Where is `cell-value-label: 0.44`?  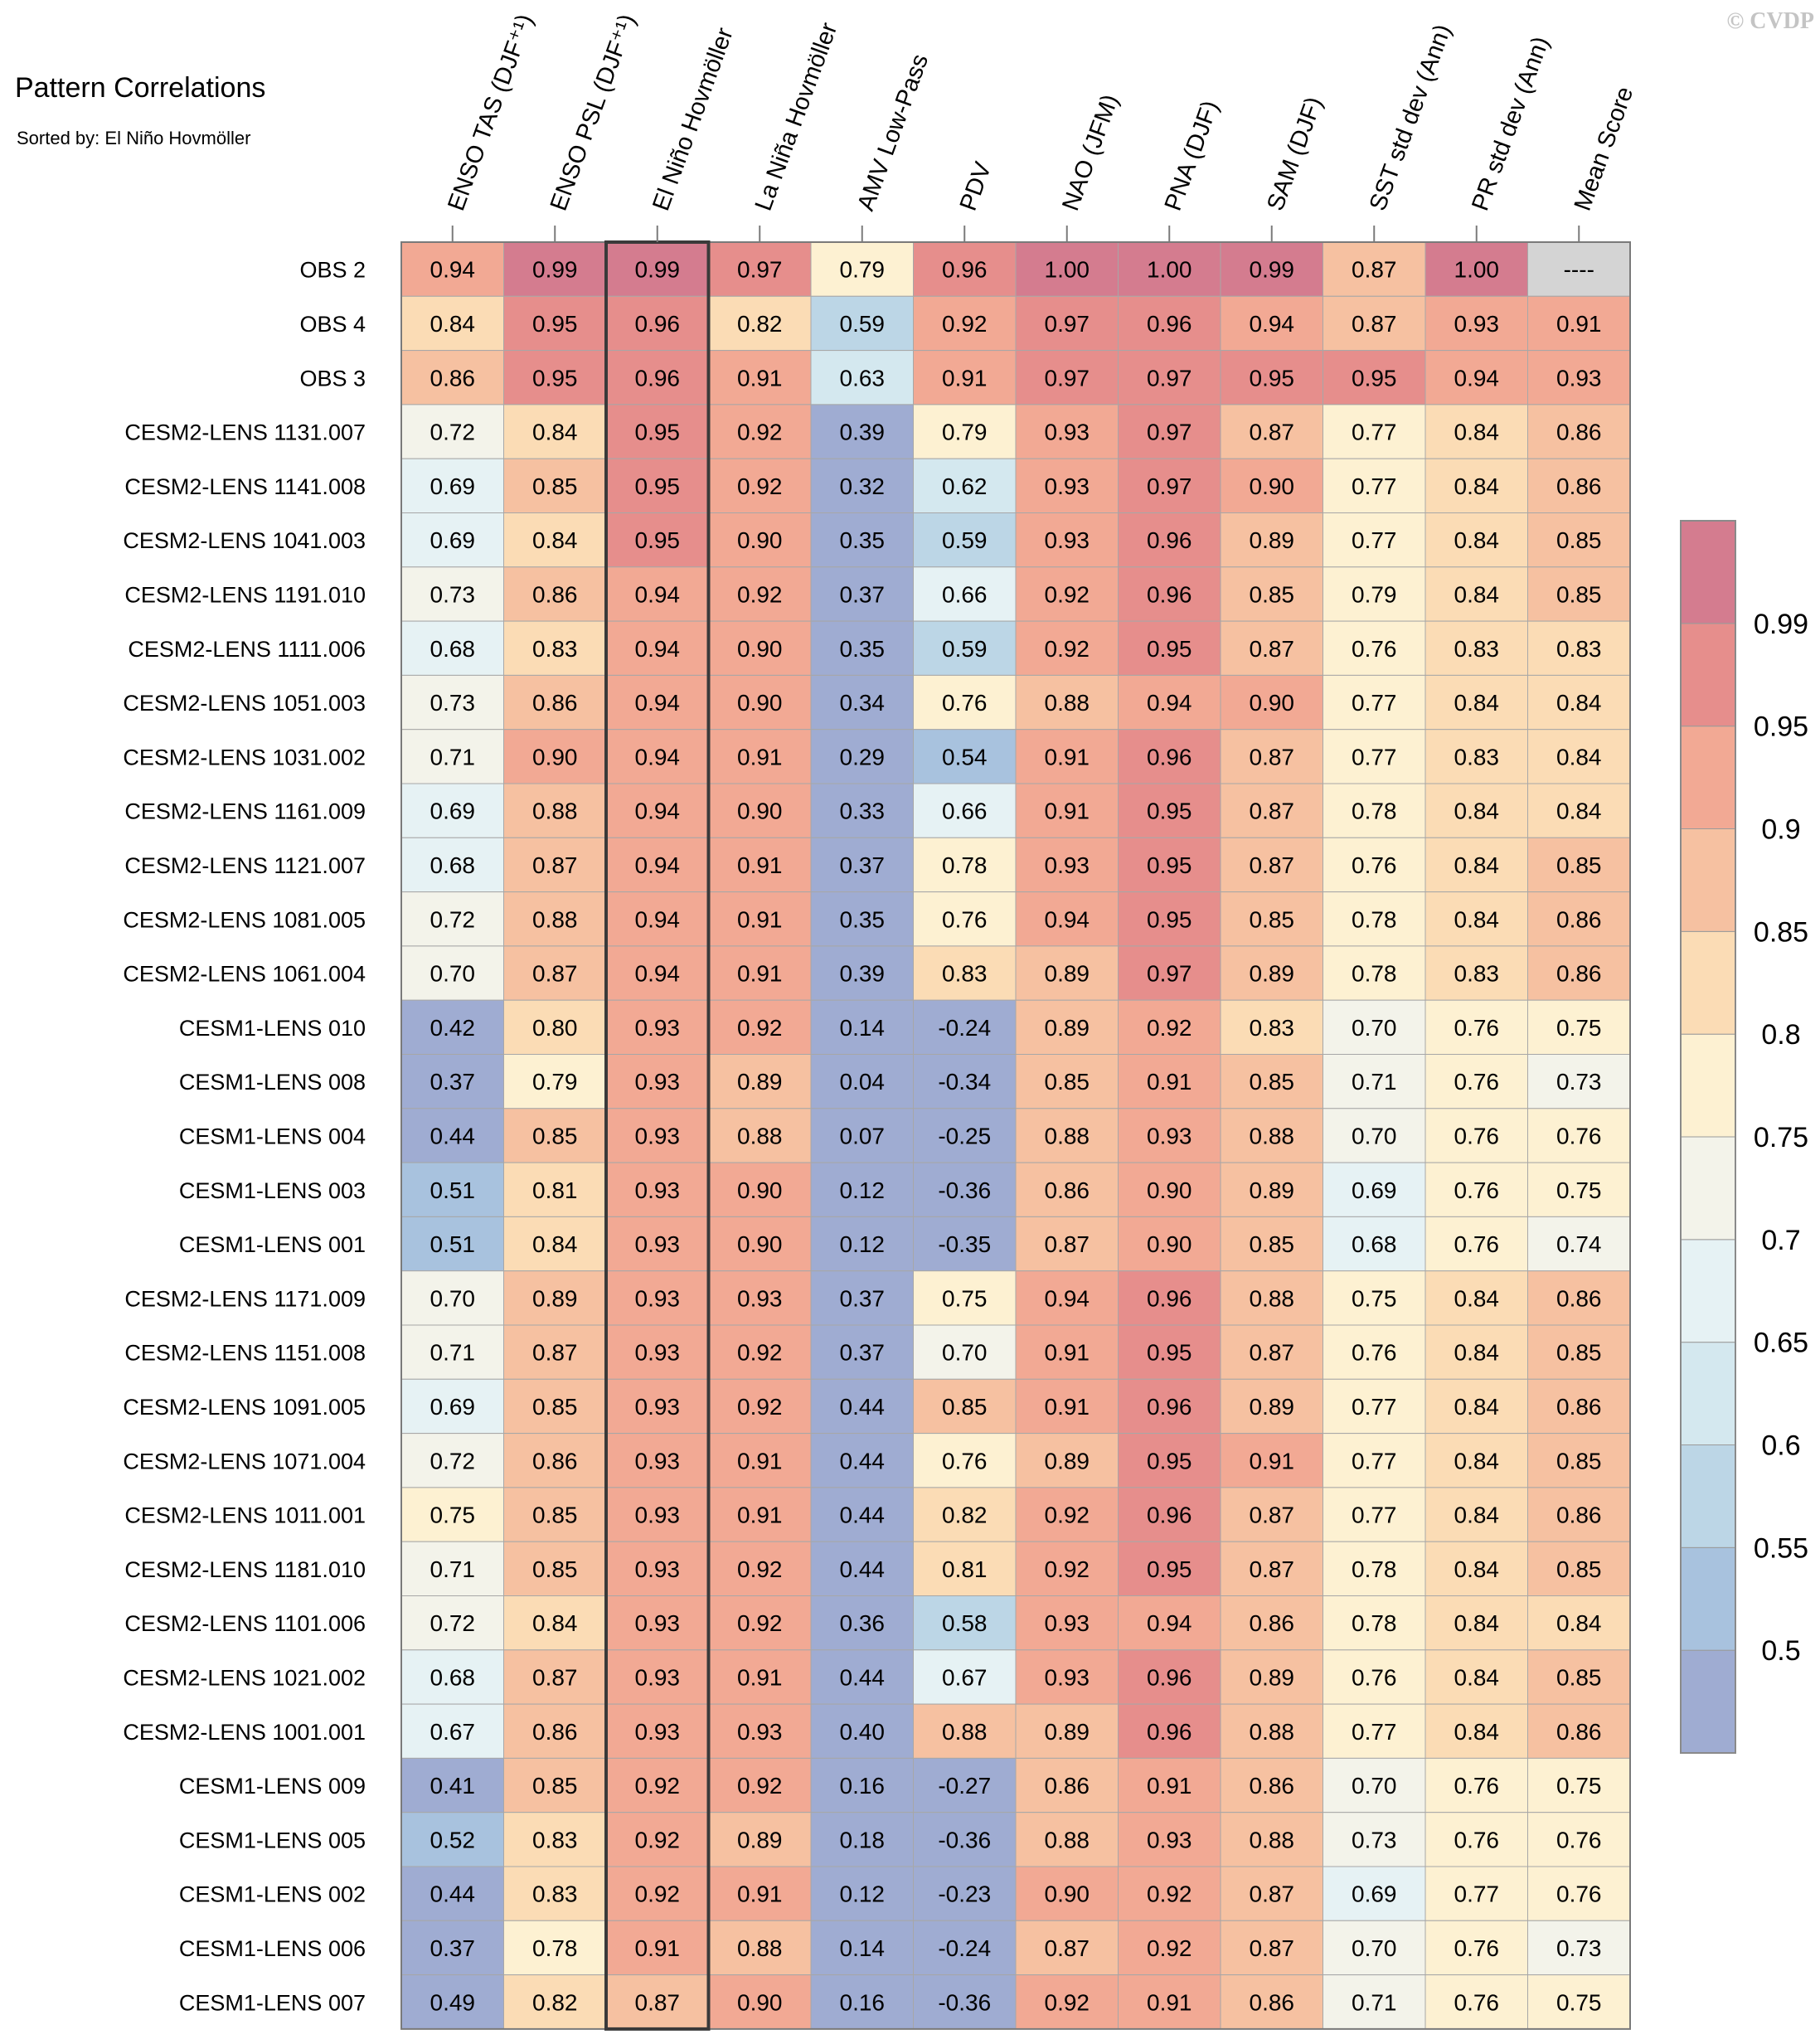 cell-value-label: 0.44 is located at coordinates (453, 1894).